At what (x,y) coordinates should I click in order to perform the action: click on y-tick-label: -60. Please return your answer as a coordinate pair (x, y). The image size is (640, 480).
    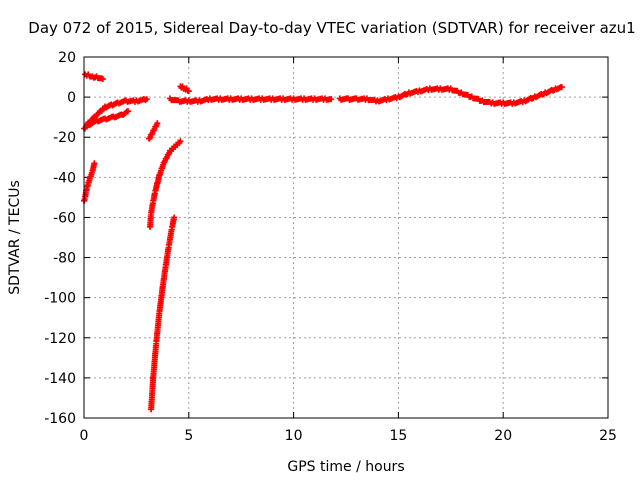
    Looking at the image, I should click on (64, 218).